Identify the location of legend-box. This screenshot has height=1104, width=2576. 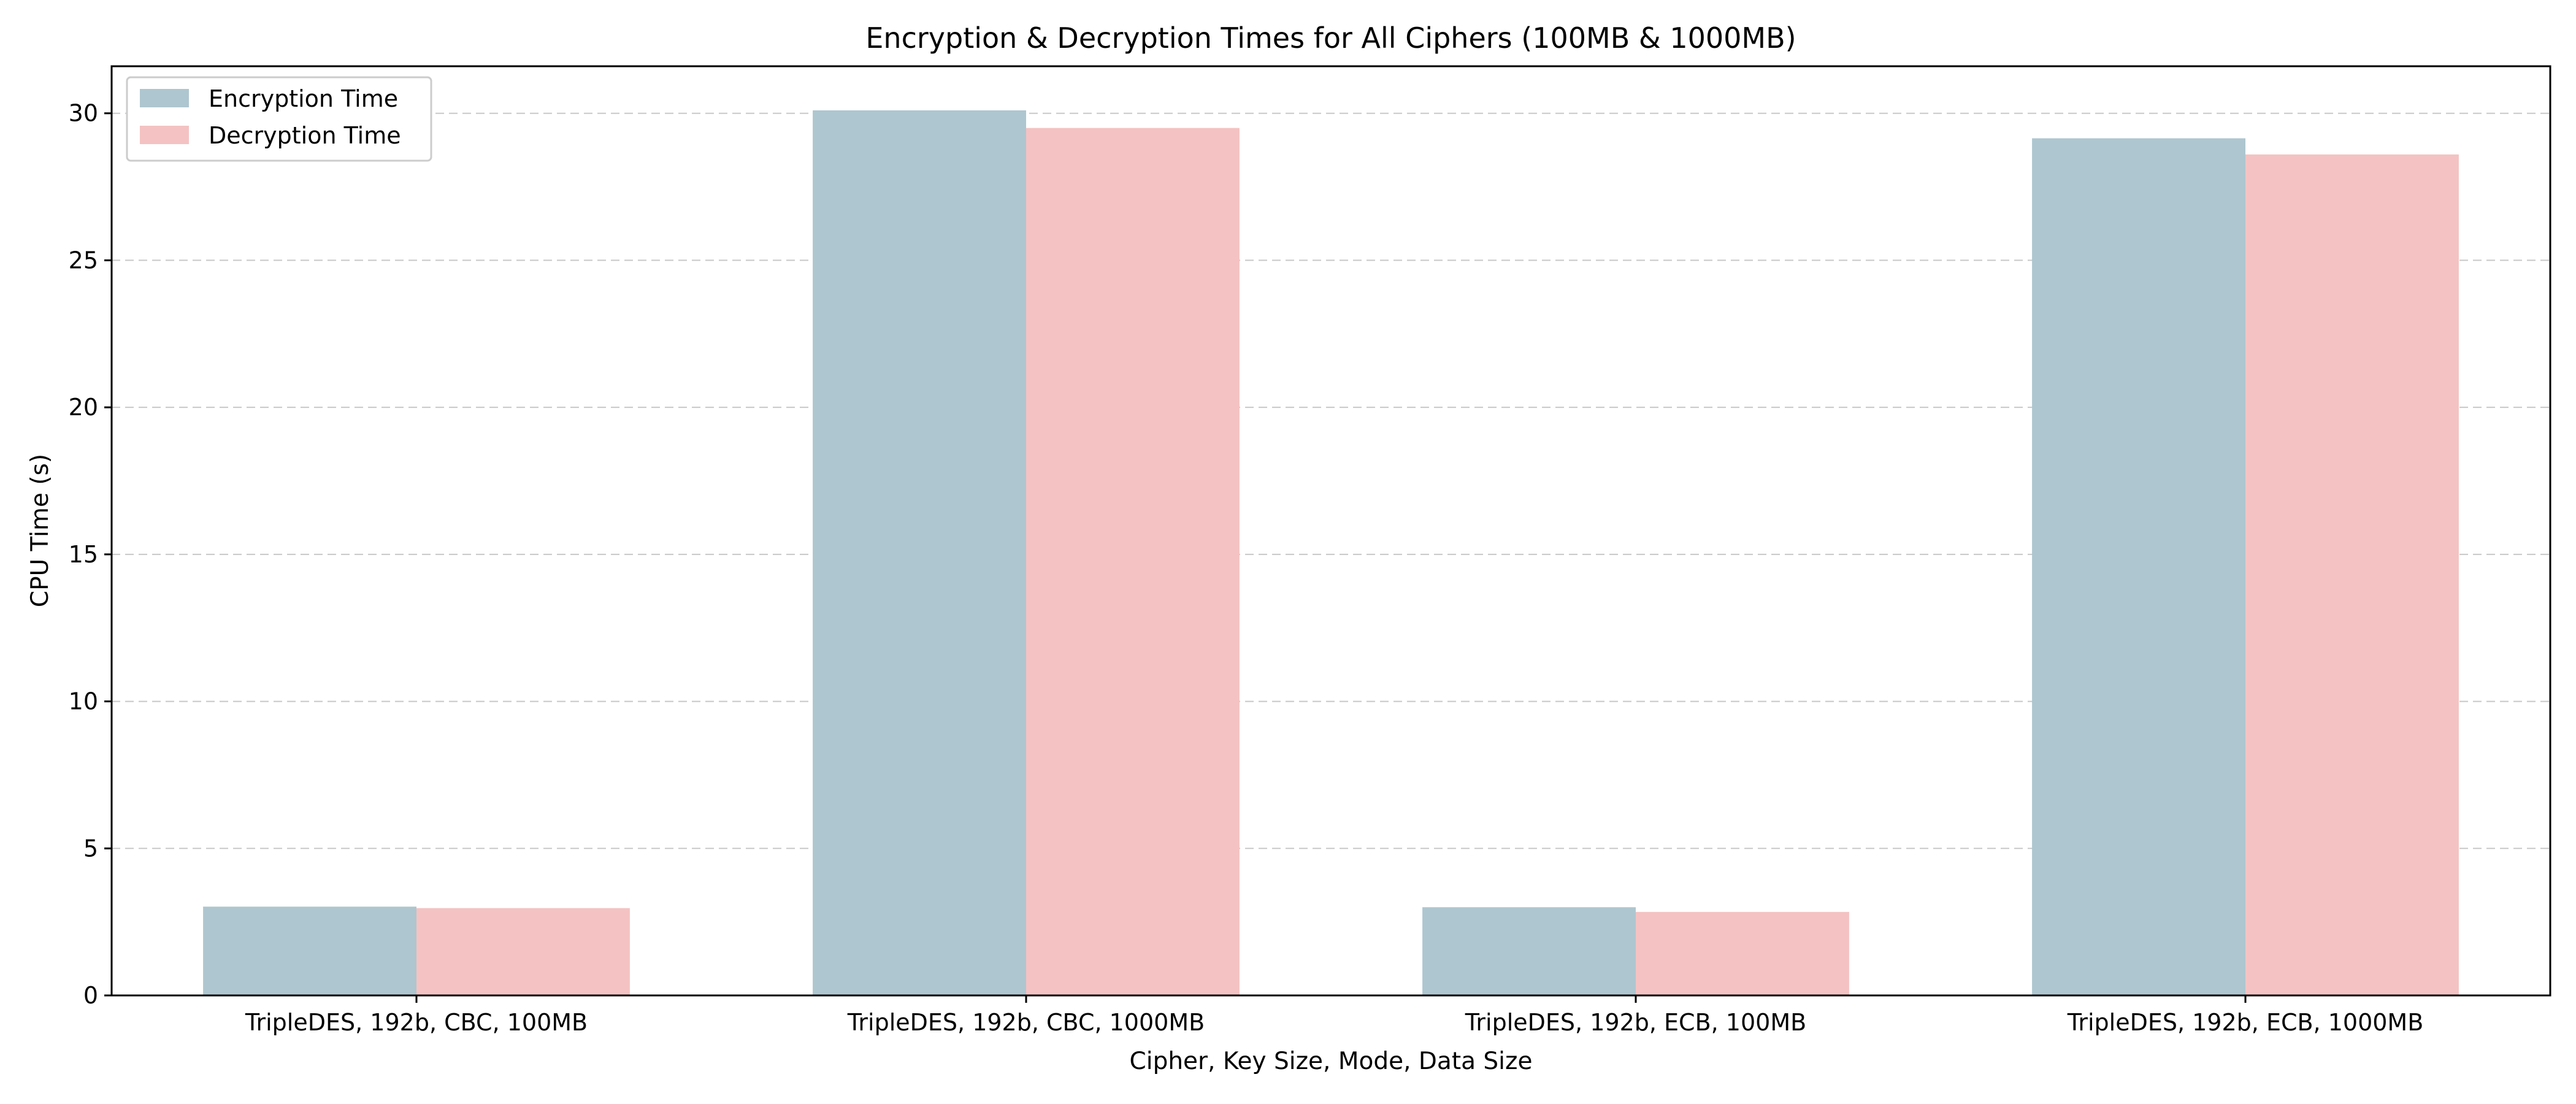
(279, 119).